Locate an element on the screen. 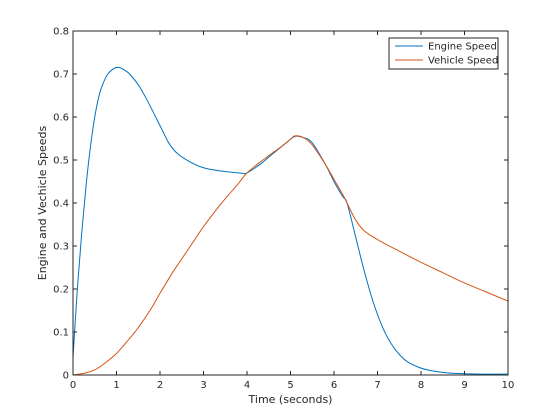 Image resolution: width=560 pixels, height=420 pixels. y-tick: 0.3 is located at coordinates (280, 247).